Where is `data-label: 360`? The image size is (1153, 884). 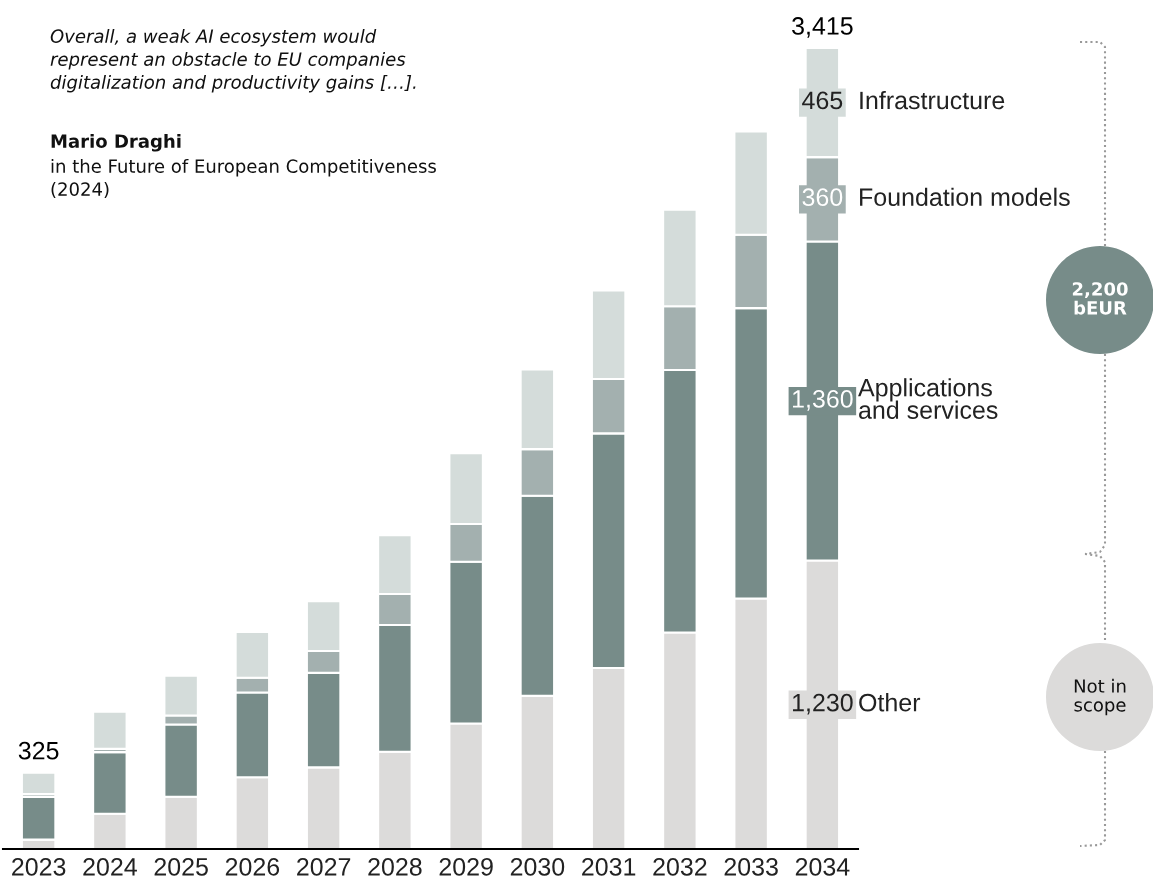
data-label: 360 is located at coordinates (822, 197).